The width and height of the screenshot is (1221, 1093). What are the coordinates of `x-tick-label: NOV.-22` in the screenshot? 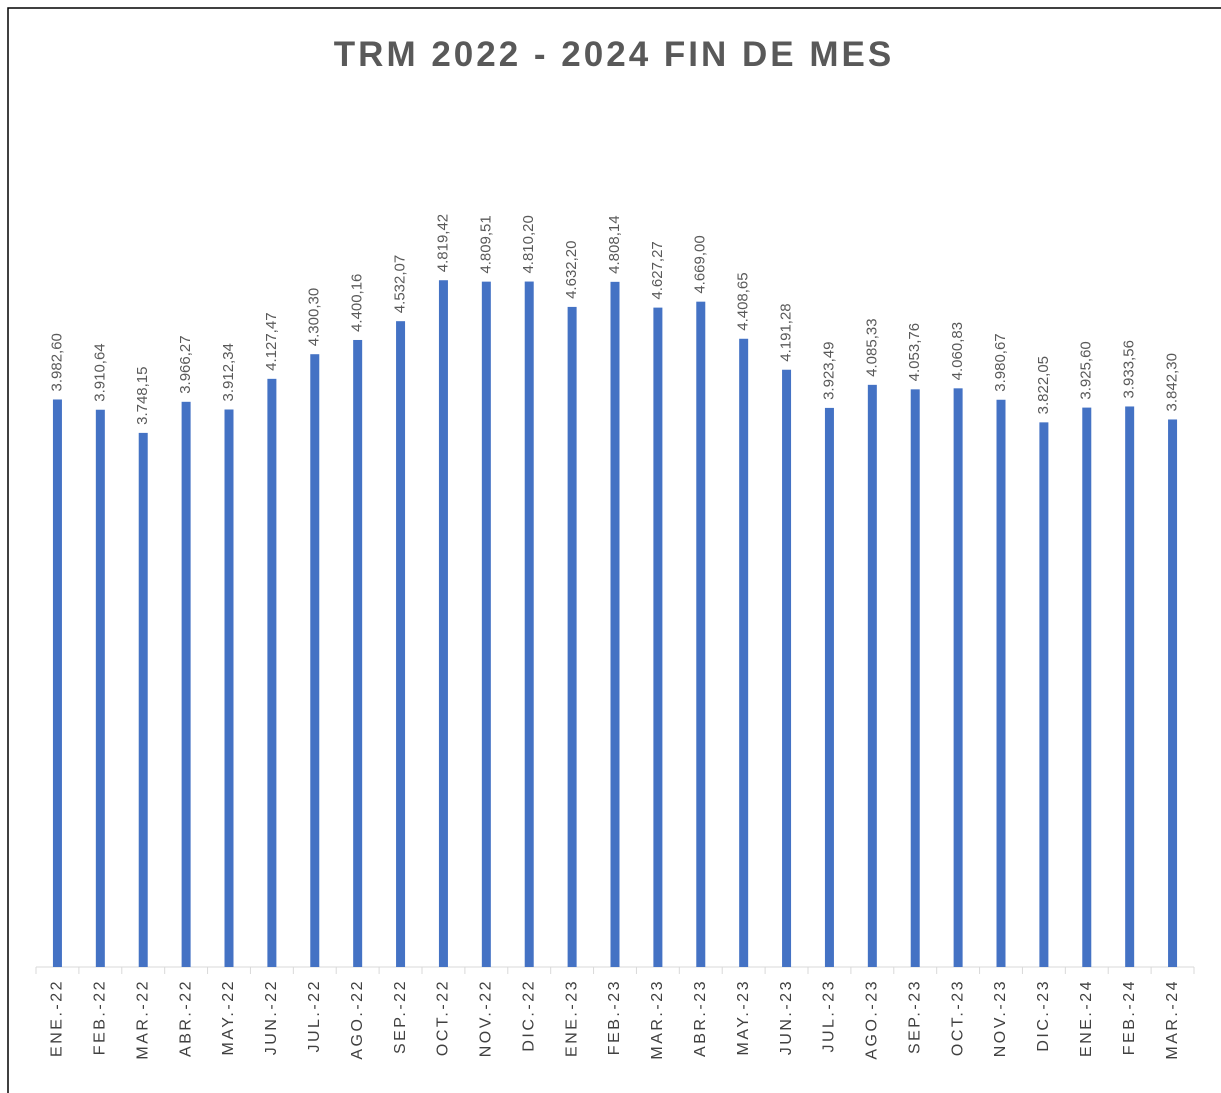 It's located at (486, 1018).